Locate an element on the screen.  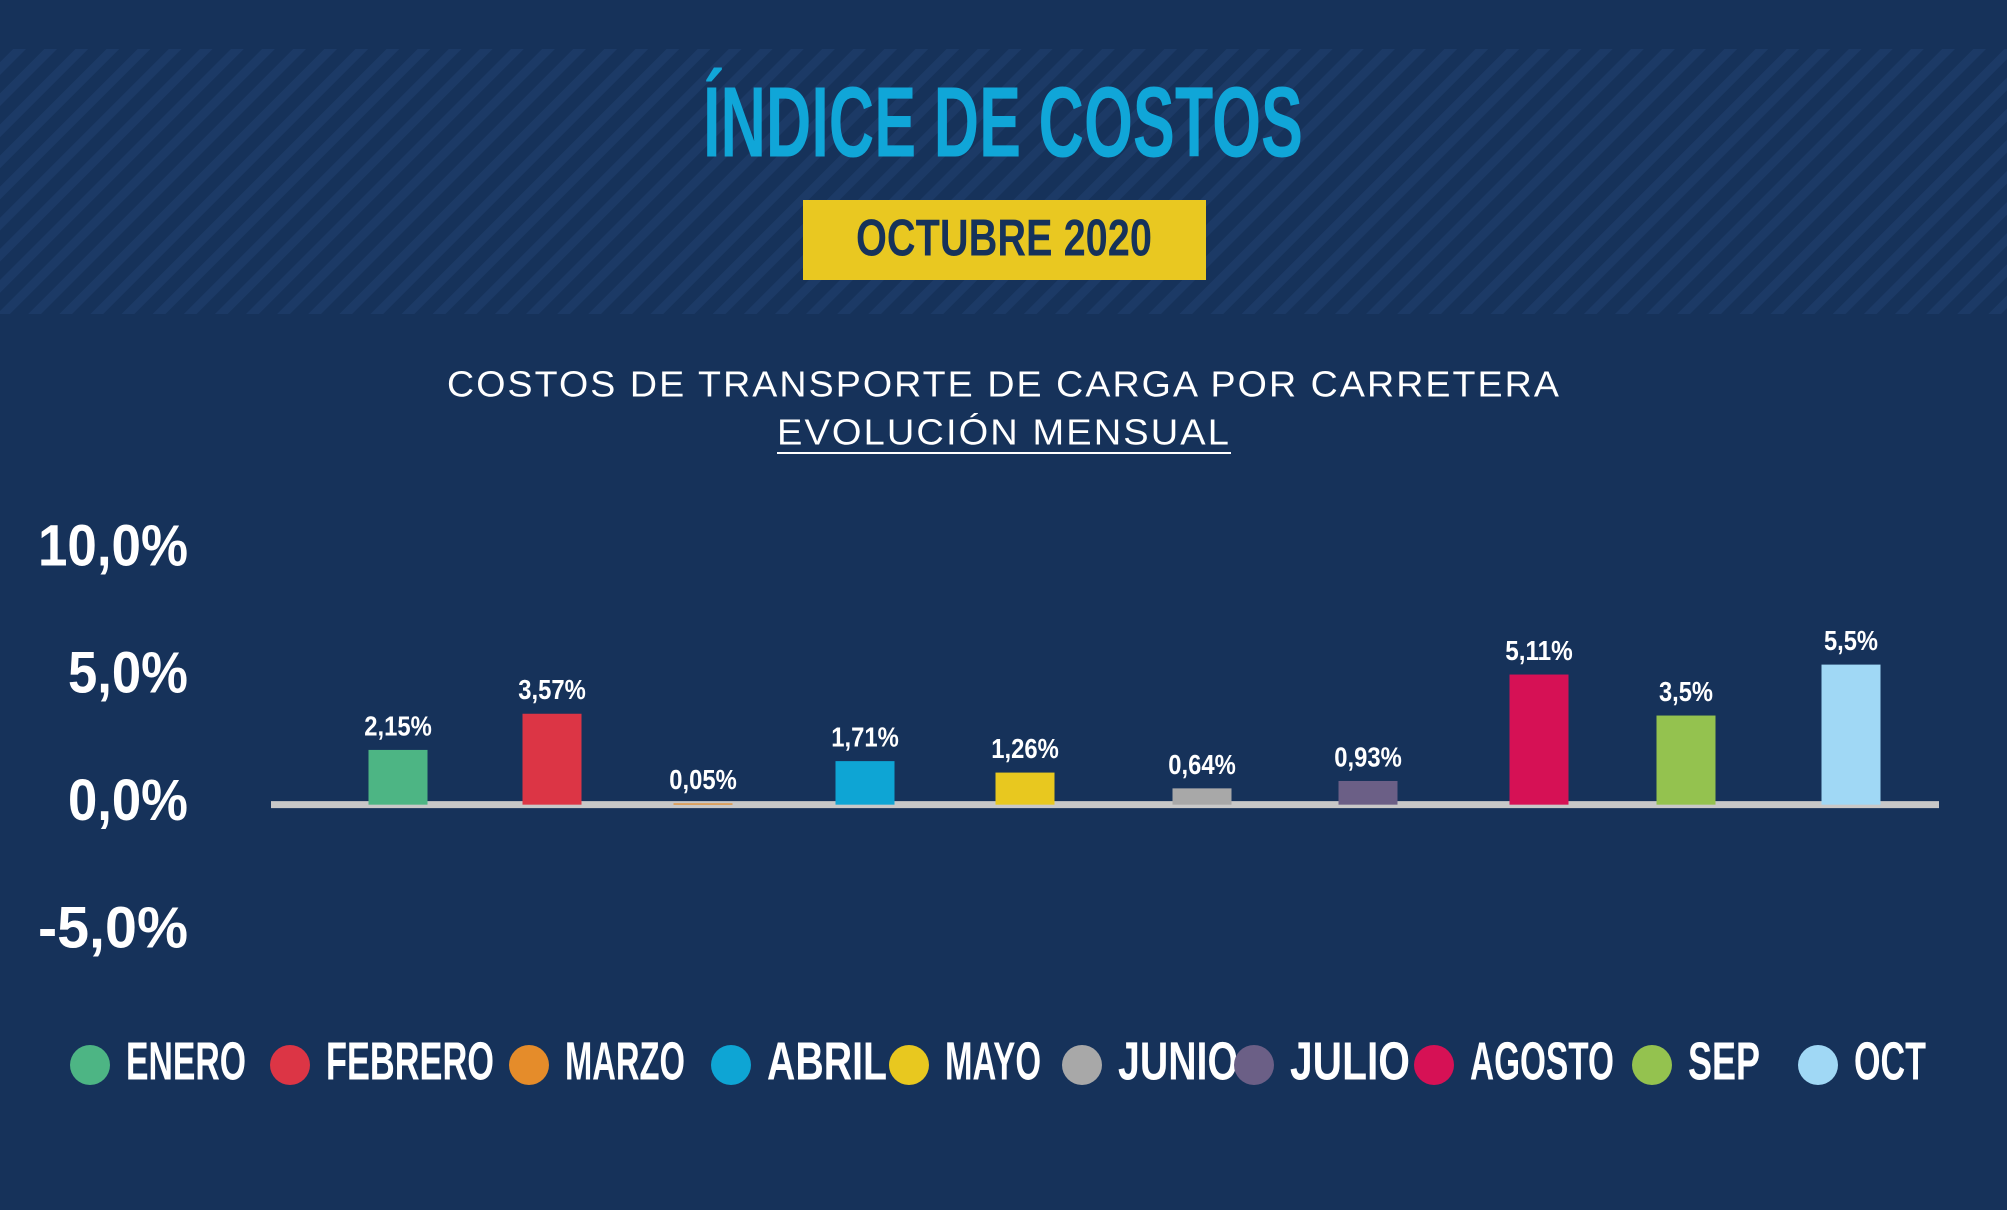
y-tick-label: 0,0% is located at coordinates (128, 800).